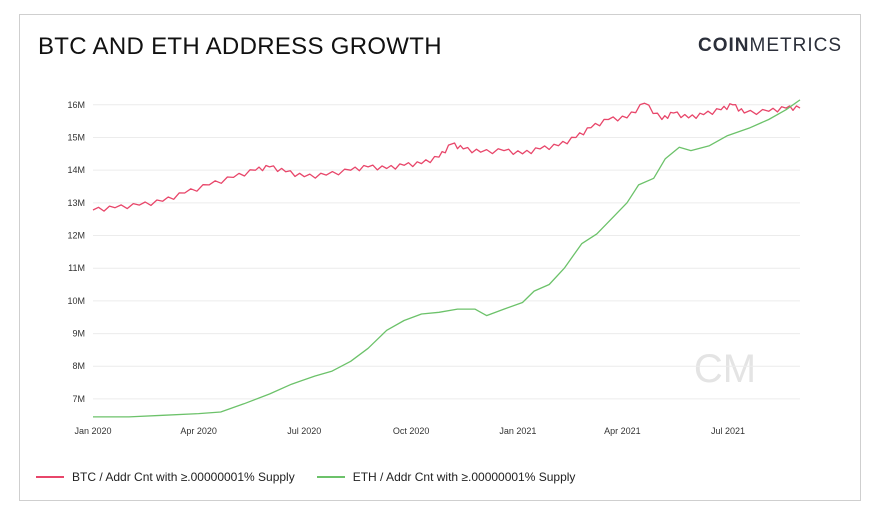 The image size is (880, 520). I want to click on legend-item-btc: BTC / Addr Cnt with ≥.00000001% Supply, so click(165, 477).